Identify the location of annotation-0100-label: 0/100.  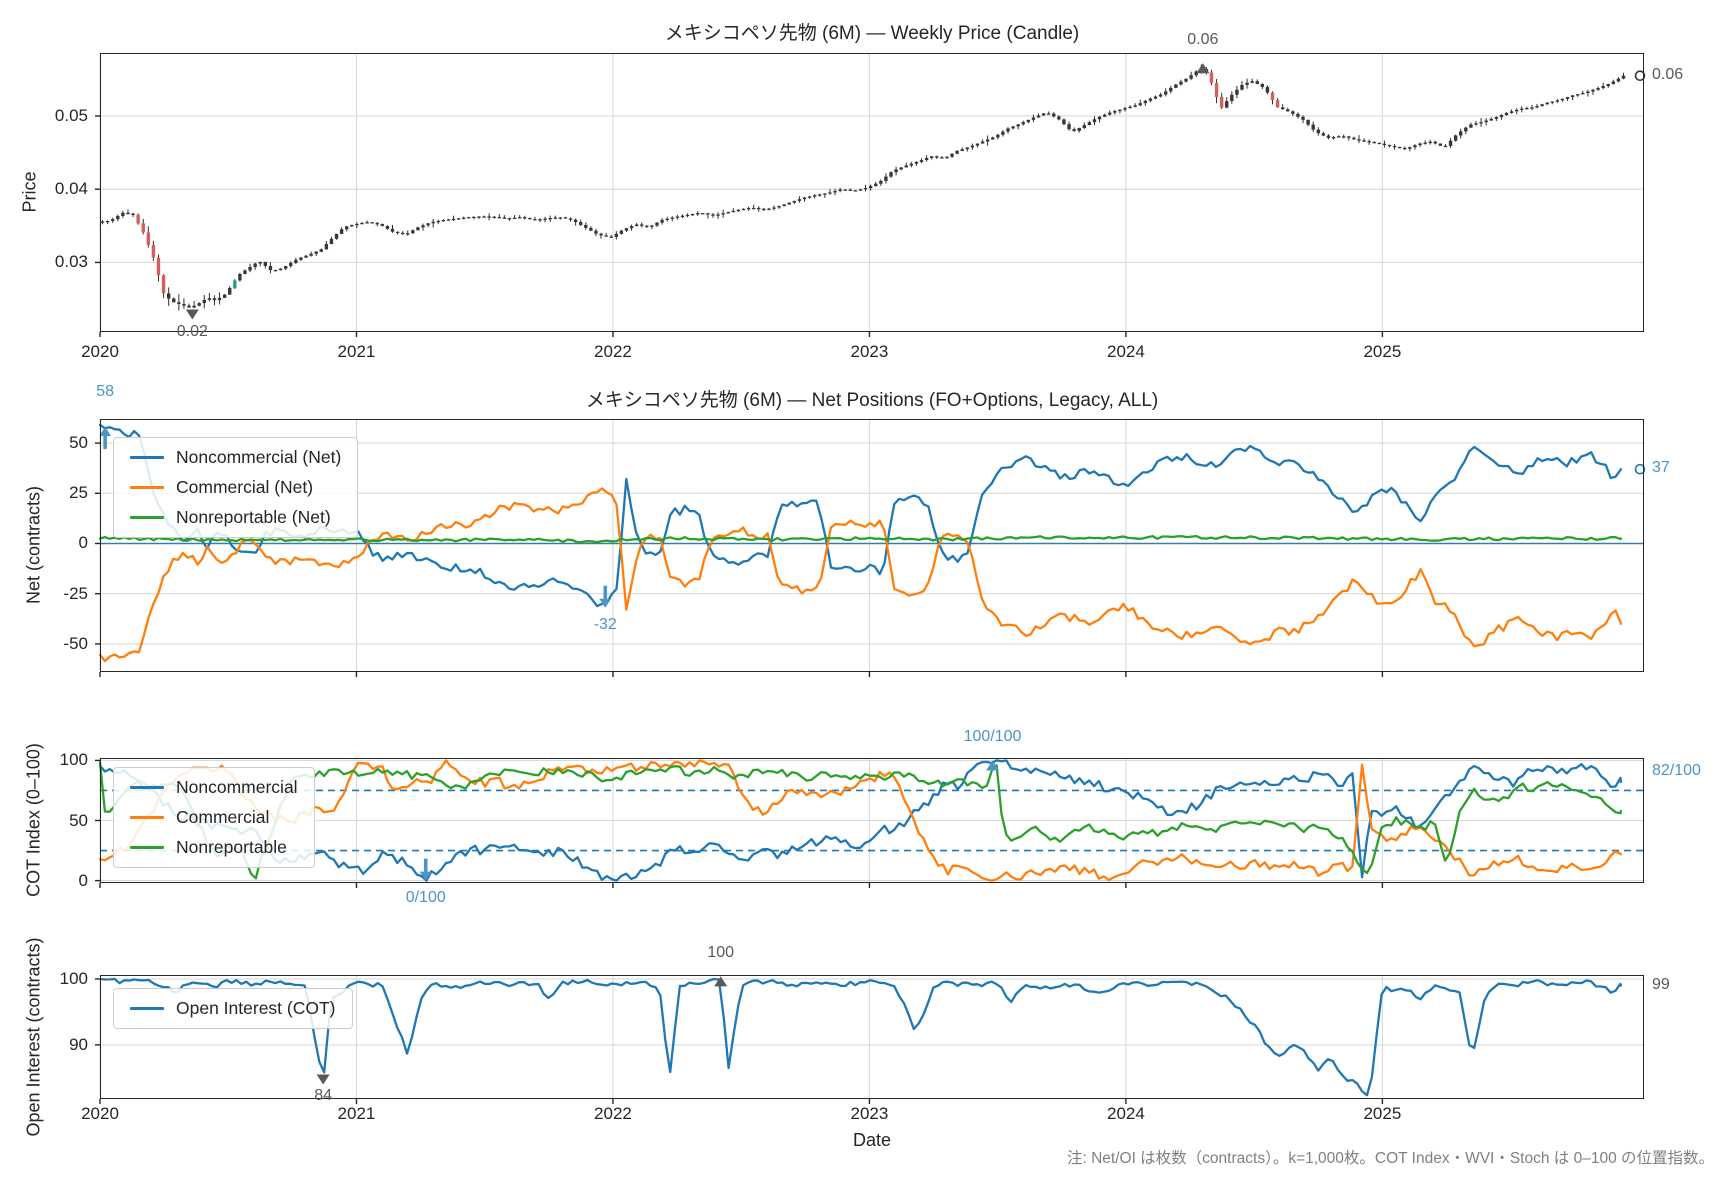
(425, 897).